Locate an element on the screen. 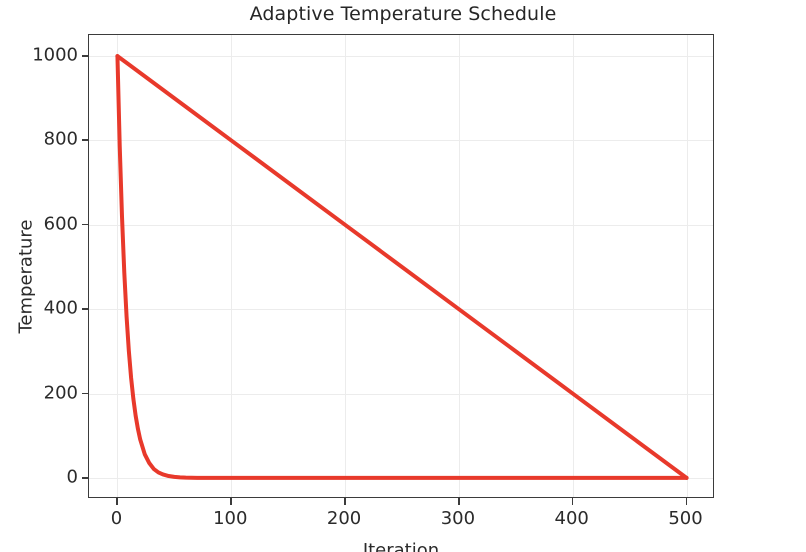 The image size is (806, 552). x-tick-label: 0 is located at coordinates (116, 518).